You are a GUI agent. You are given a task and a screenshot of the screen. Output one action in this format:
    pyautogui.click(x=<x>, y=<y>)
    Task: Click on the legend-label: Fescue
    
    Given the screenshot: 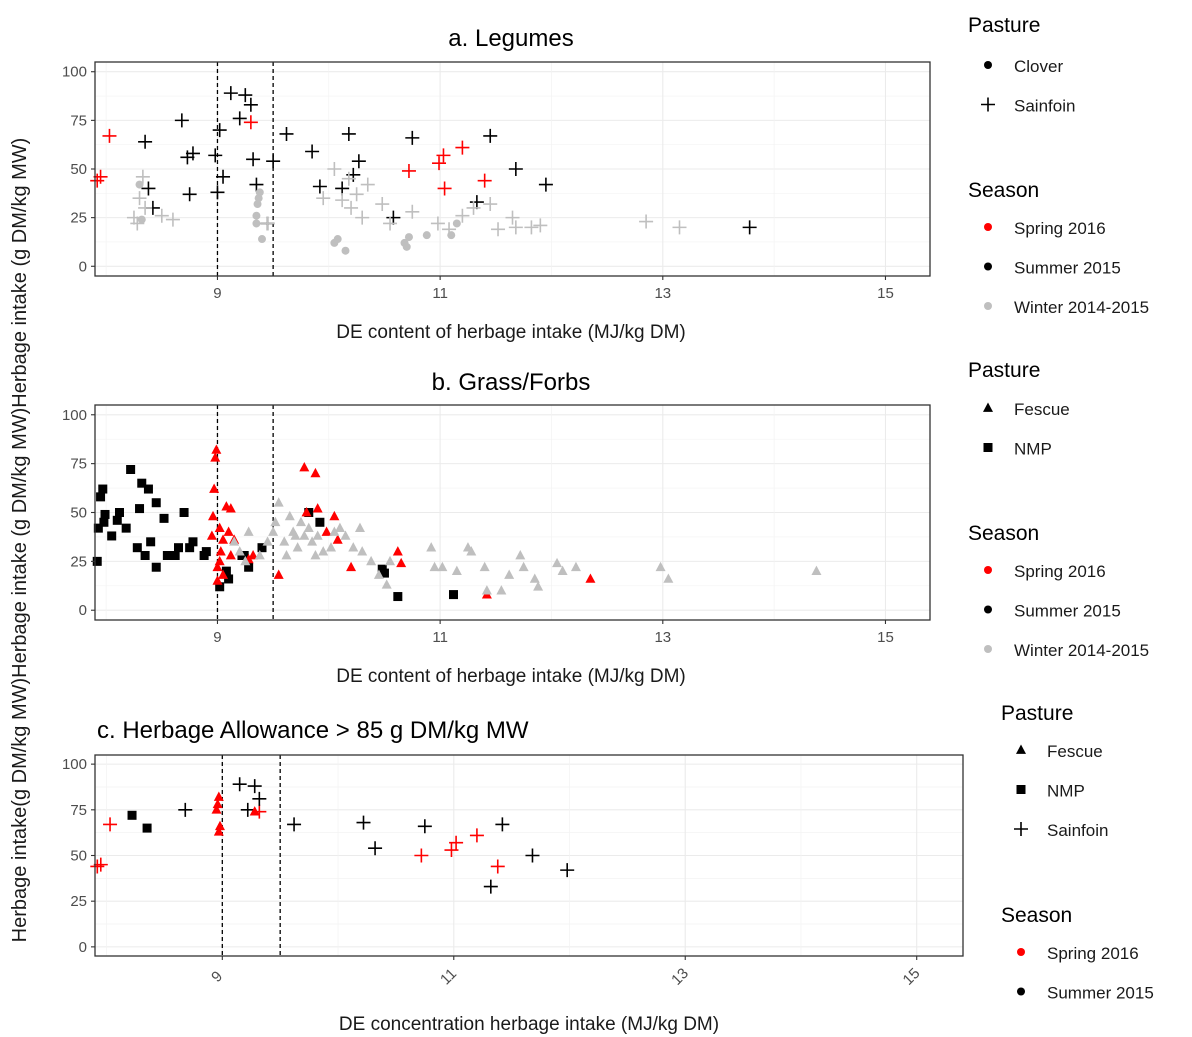 What is the action you would take?
    pyautogui.click(x=1042, y=409)
    